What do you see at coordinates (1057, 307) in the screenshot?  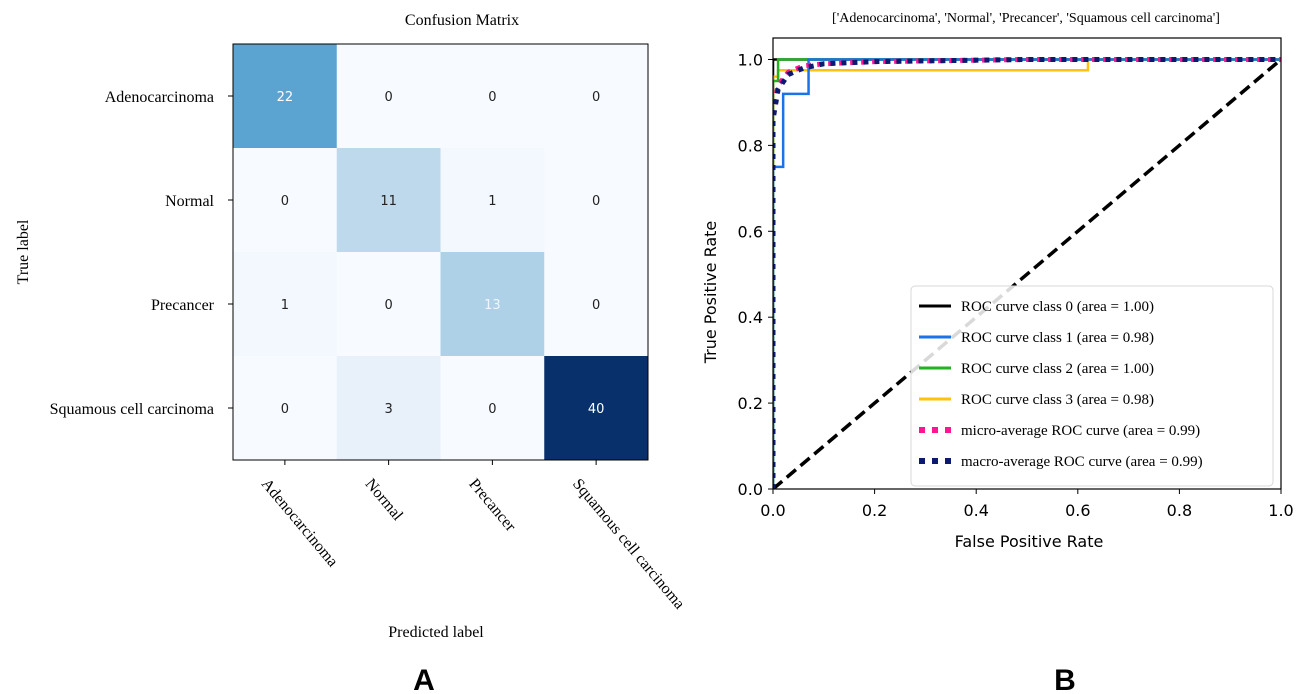 I see `legend-label: ROC curve class 0 (area = 1.00)` at bounding box center [1057, 307].